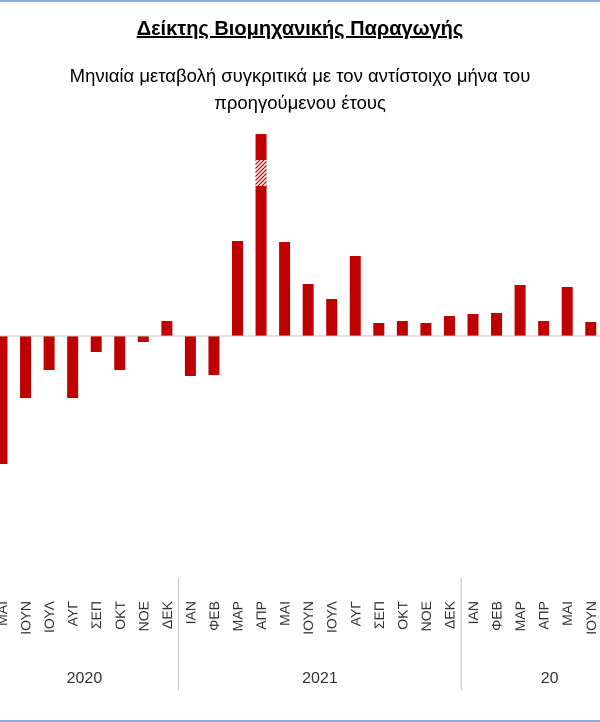 This screenshot has width=600, height=722. What do you see at coordinates (320, 678) in the screenshot?
I see `year-label: 2021` at bounding box center [320, 678].